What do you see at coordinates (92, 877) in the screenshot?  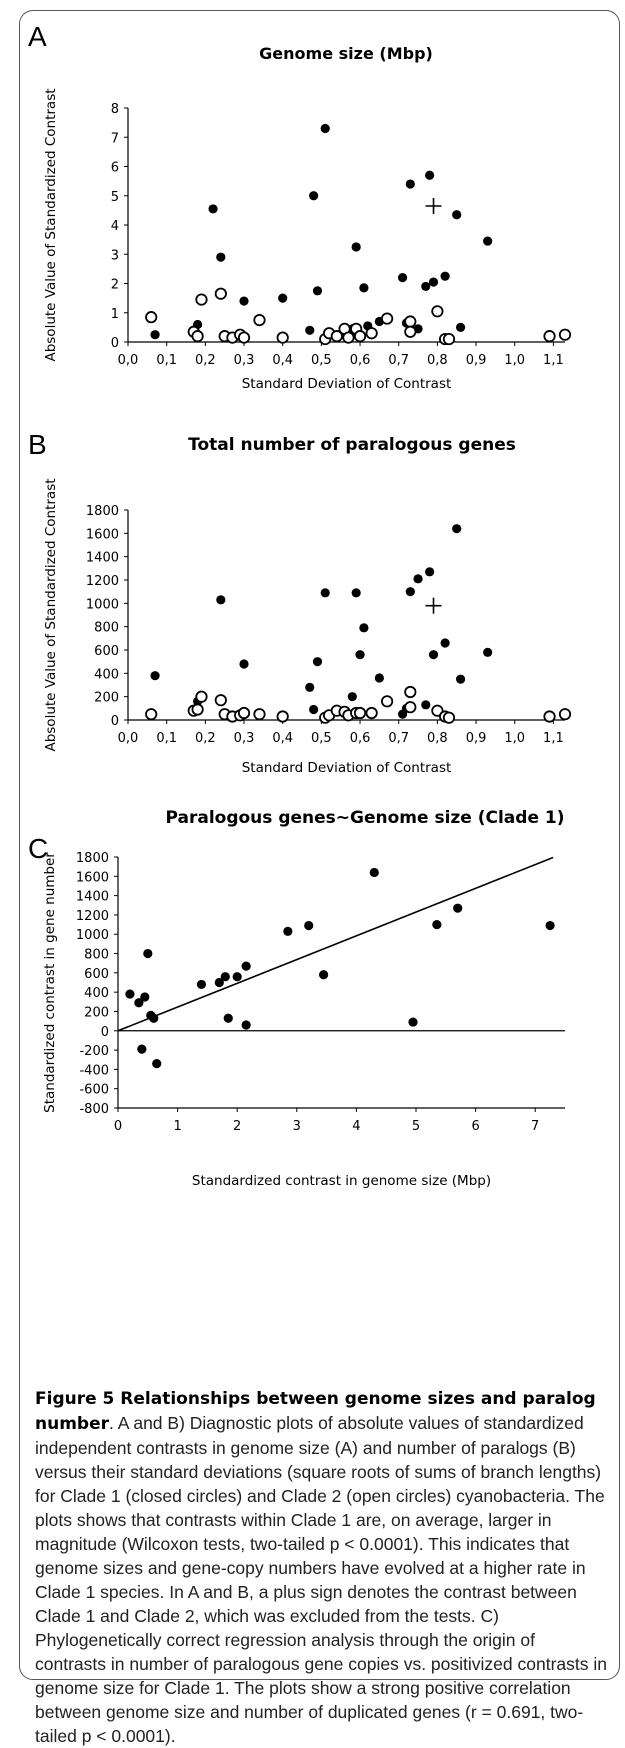 I see `y-tick-label: 1600` at bounding box center [92, 877].